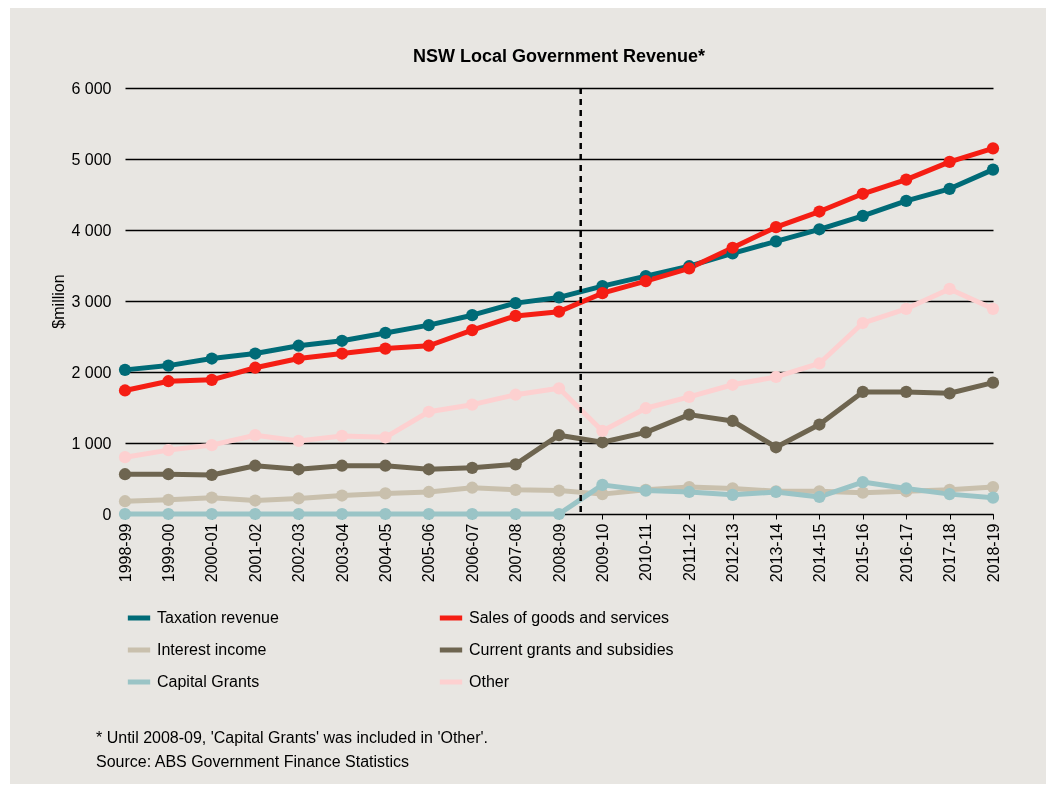 The height and width of the screenshot is (792, 1058). Describe the element at coordinates (168, 553) in the screenshot. I see `x-tick-label: 1999-00` at that location.